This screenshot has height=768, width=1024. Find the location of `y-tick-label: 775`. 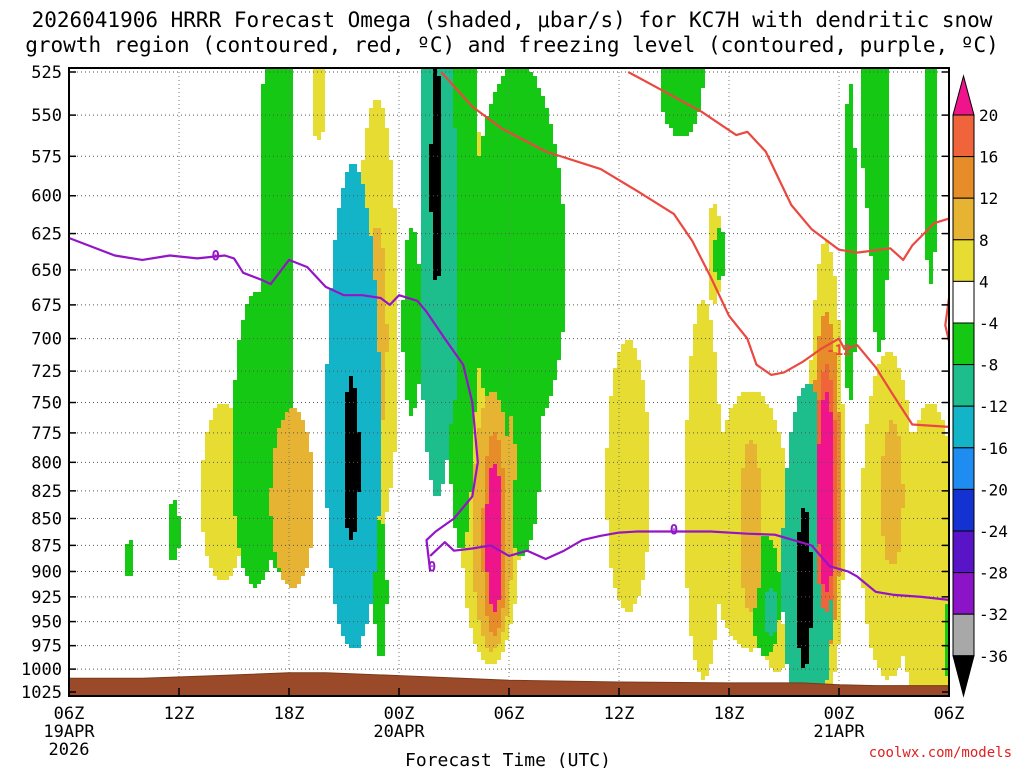

y-tick-label: 775 is located at coordinates (46, 434).